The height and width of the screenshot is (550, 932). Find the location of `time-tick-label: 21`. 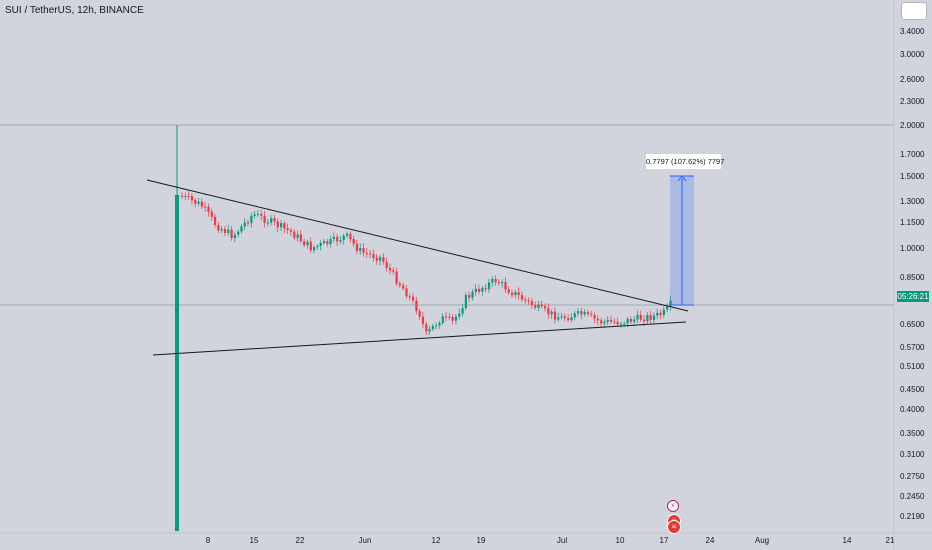

time-tick-label: 21 is located at coordinates (890, 540).